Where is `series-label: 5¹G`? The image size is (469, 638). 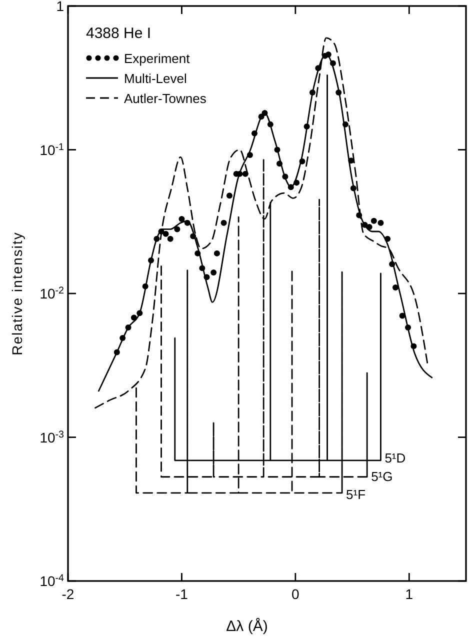
series-label: 5¹G is located at coordinates (382, 476).